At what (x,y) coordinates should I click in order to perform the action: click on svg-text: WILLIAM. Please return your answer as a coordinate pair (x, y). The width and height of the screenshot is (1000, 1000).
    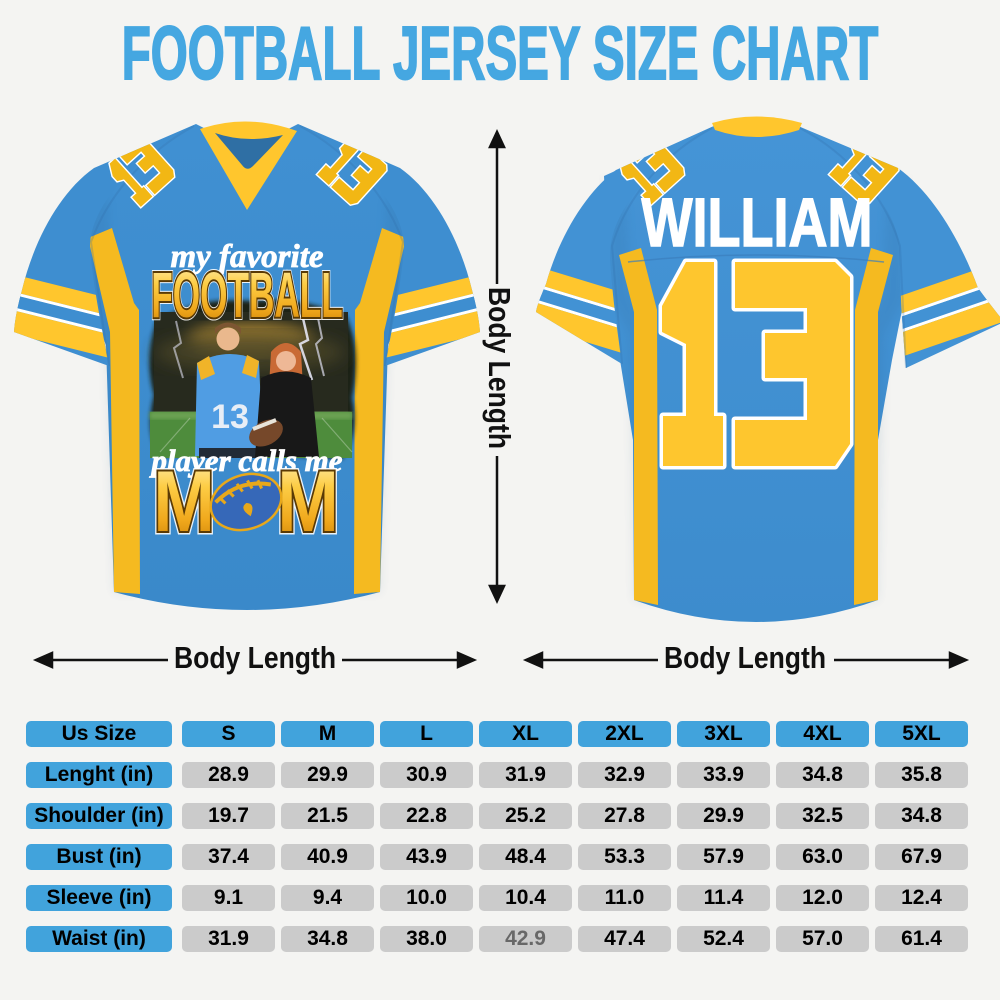
    Looking at the image, I should click on (757, 223).